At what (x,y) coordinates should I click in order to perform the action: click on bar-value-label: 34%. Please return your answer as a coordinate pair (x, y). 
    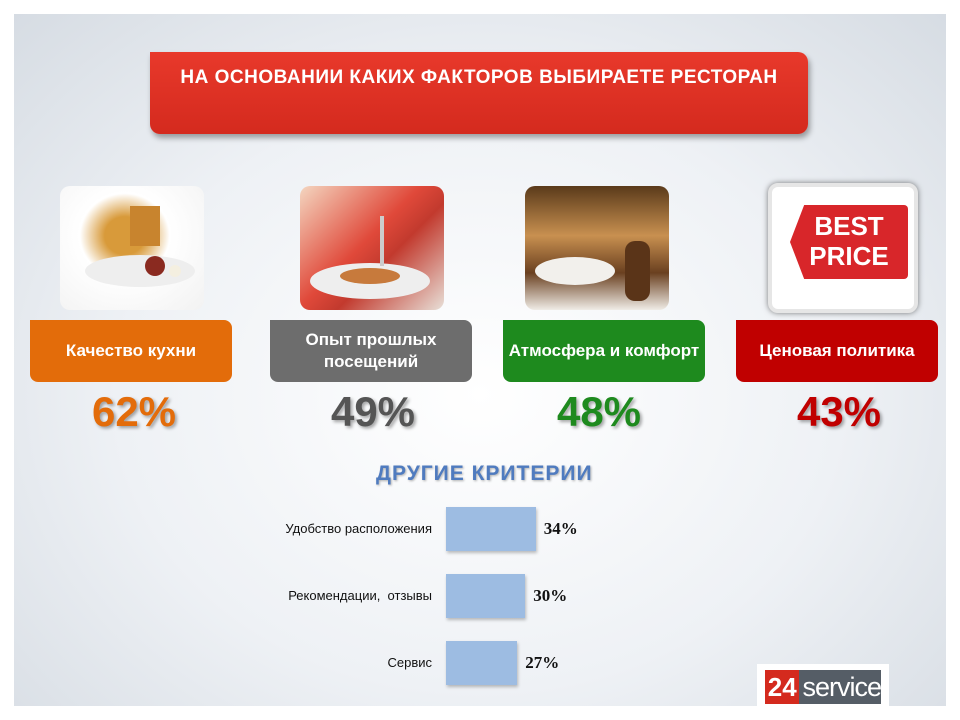
    Looking at the image, I should click on (560, 528).